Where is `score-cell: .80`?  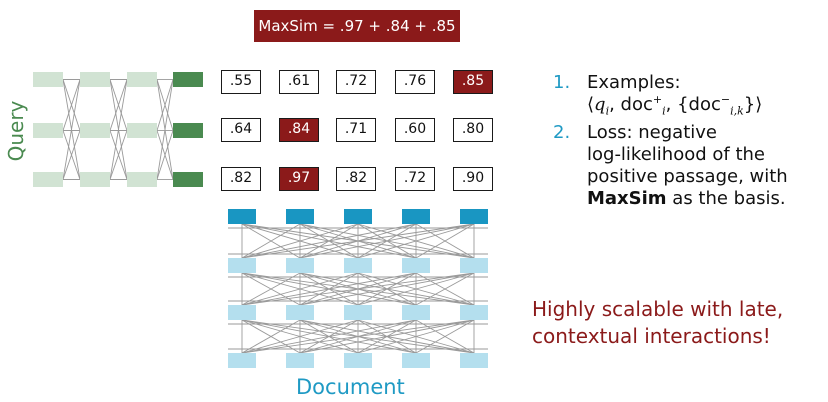
score-cell: .80 is located at coordinates (473, 130).